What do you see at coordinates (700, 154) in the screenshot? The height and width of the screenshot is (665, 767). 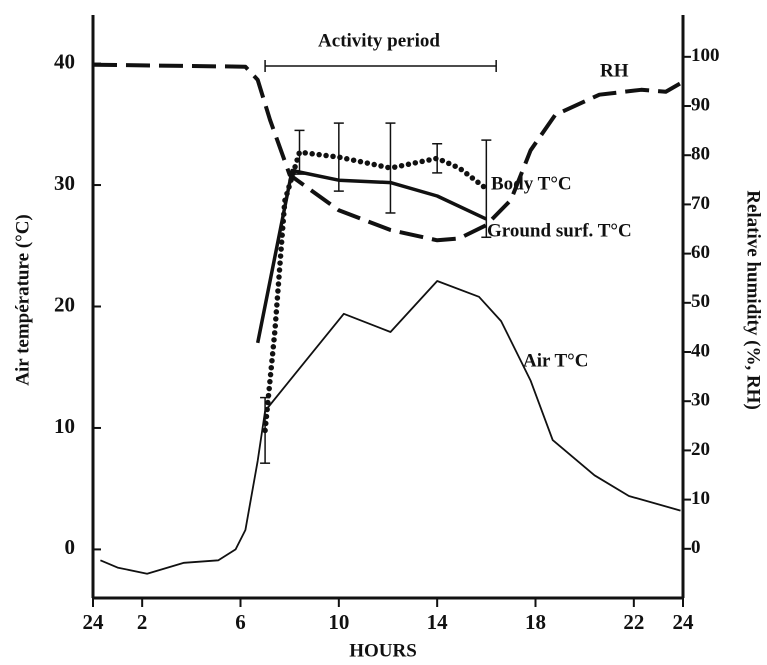 I see `y2-tick-label: 80` at bounding box center [700, 154].